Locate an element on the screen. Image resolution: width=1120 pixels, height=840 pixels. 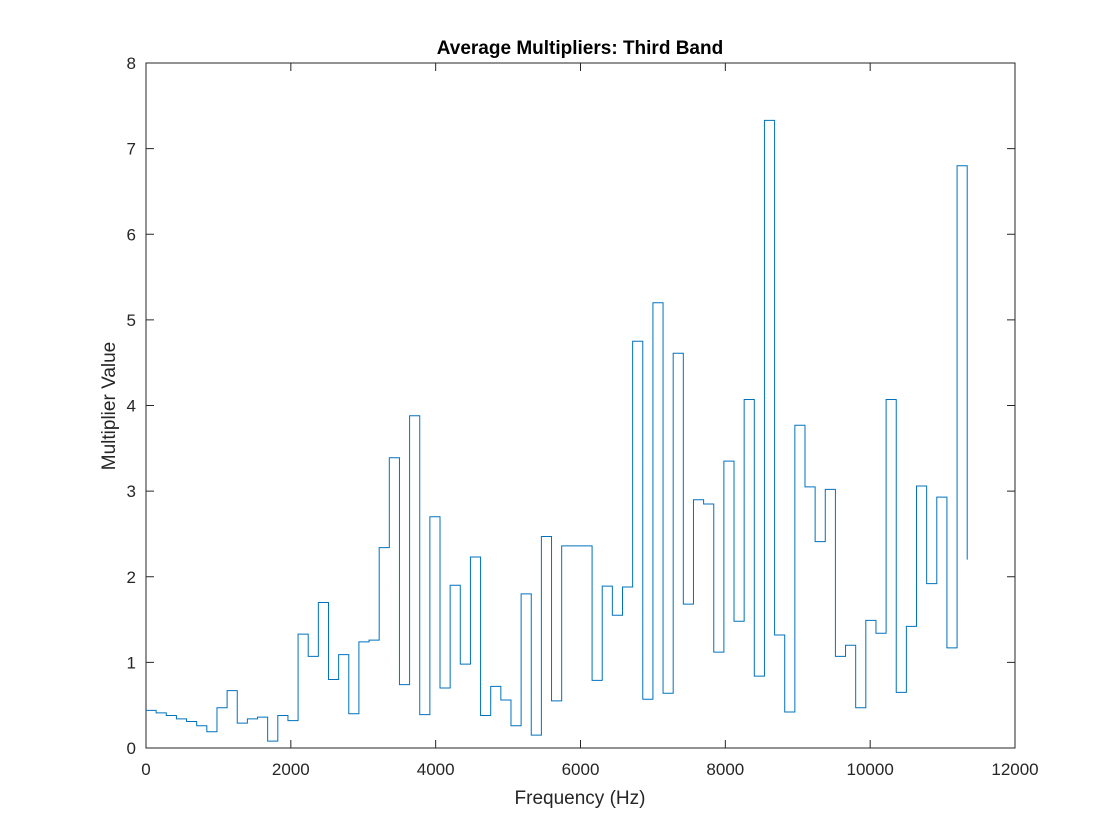
chart-title: Average Multipliers: Third Band is located at coordinates (580, 48).